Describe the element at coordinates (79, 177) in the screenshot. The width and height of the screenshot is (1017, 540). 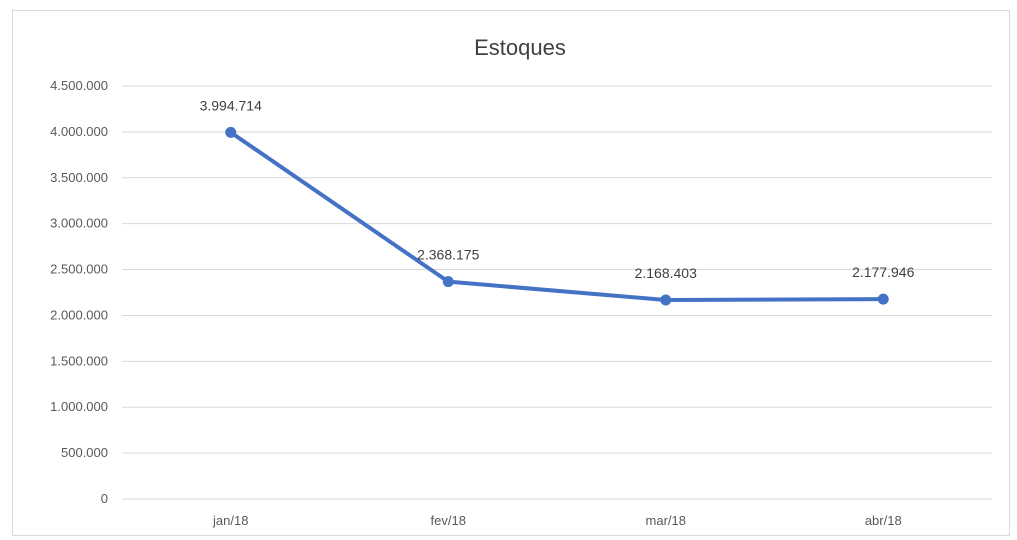
I see `y-tick-label: 3.500.000` at that location.